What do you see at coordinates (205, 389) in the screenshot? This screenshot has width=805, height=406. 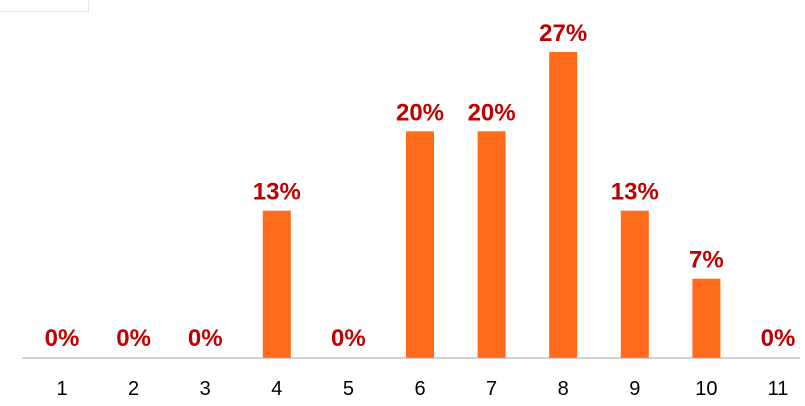 I see `x-tick-label-3: 3` at bounding box center [205, 389].